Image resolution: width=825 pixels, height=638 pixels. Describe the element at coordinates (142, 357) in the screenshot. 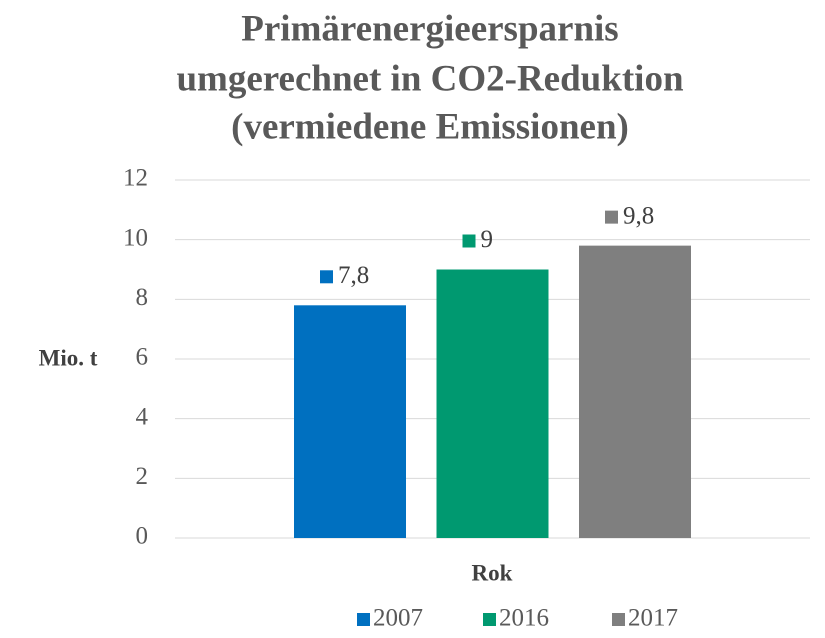

I see `y-tick-label: 6` at that location.